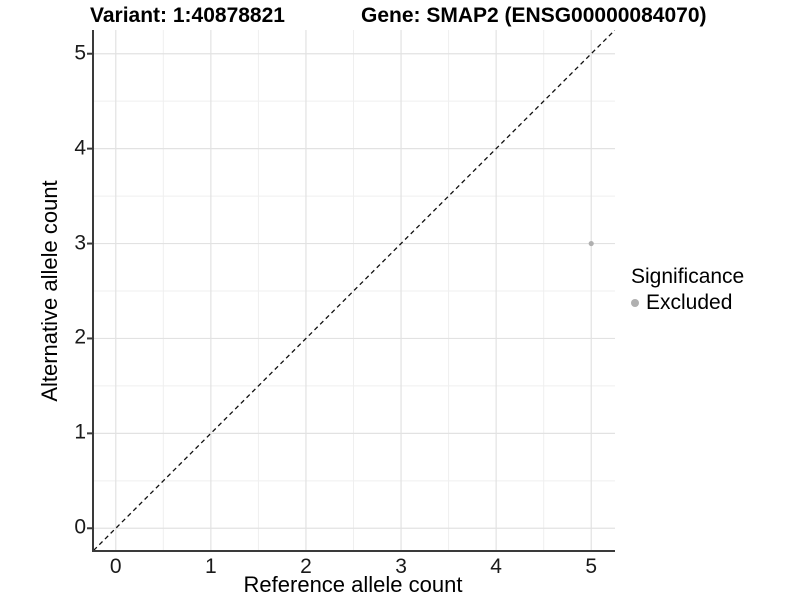 This screenshot has width=800, height=600. What do you see at coordinates (591, 566) in the screenshot?
I see `x-tick-label: 5` at bounding box center [591, 566].